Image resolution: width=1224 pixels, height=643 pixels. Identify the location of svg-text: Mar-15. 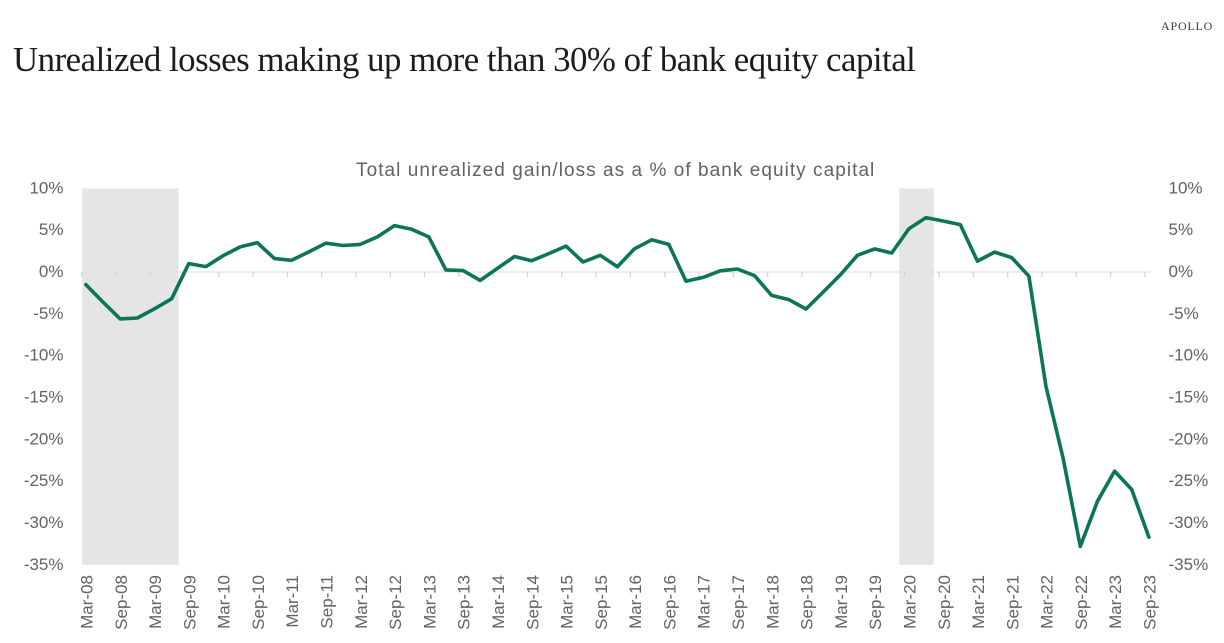
(567, 602).